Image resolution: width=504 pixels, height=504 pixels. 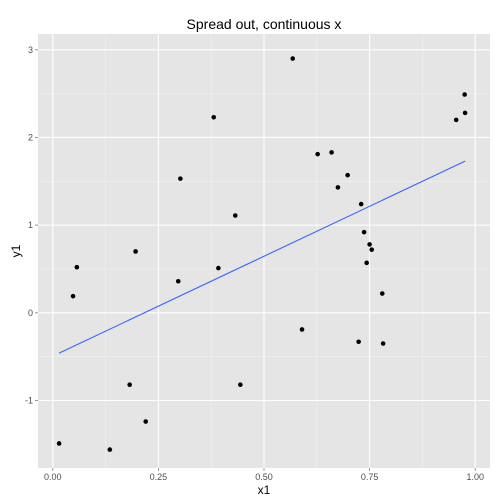 I want to click on y-axis-title: y1, so click(x=16, y=250).